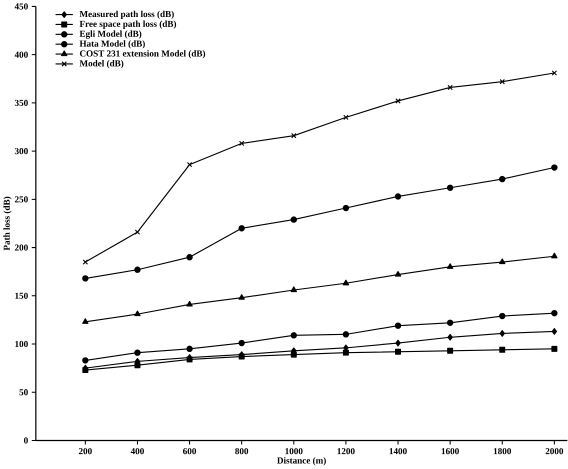 Image resolution: width=568 pixels, height=469 pixels. Describe the element at coordinates (241, 451) in the screenshot. I see `x-tick-label: 800` at that location.